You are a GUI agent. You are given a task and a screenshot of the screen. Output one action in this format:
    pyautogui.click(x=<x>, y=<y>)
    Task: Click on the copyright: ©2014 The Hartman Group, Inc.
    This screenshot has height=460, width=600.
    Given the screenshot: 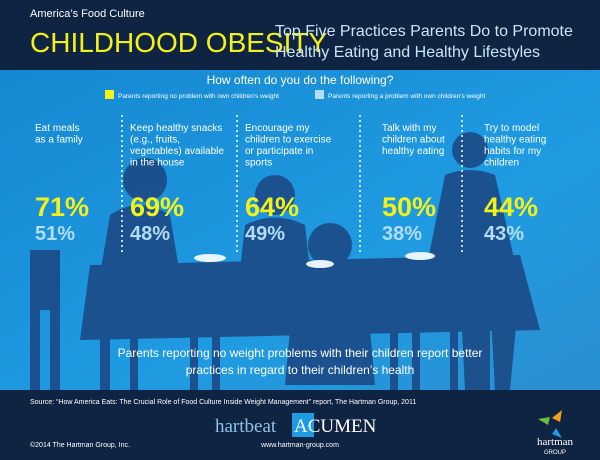 What is the action you would take?
    pyautogui.click(x=80, y=445)
    